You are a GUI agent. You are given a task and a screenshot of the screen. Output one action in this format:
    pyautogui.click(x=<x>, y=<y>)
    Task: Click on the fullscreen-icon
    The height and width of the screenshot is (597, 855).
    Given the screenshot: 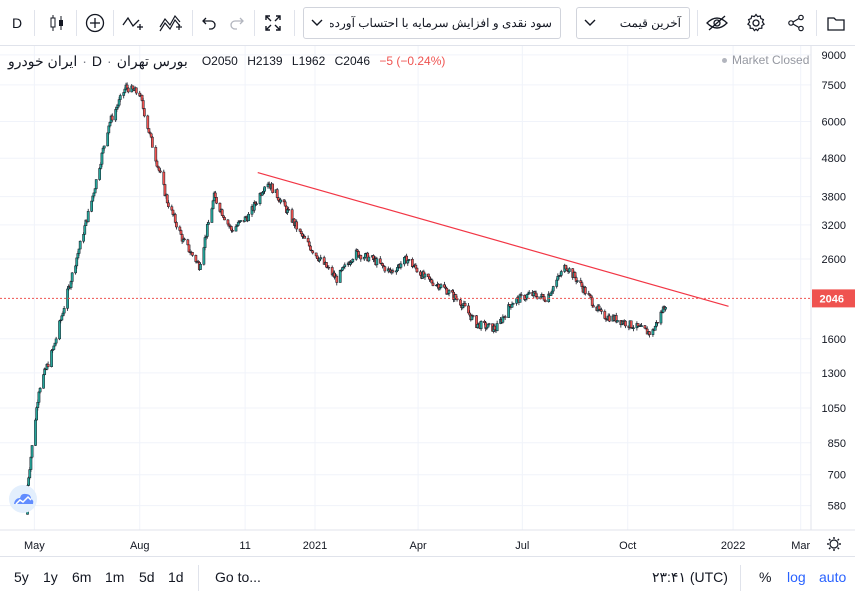 What is the action you would take?
    pyautogui.click(x=273, y=23)
    